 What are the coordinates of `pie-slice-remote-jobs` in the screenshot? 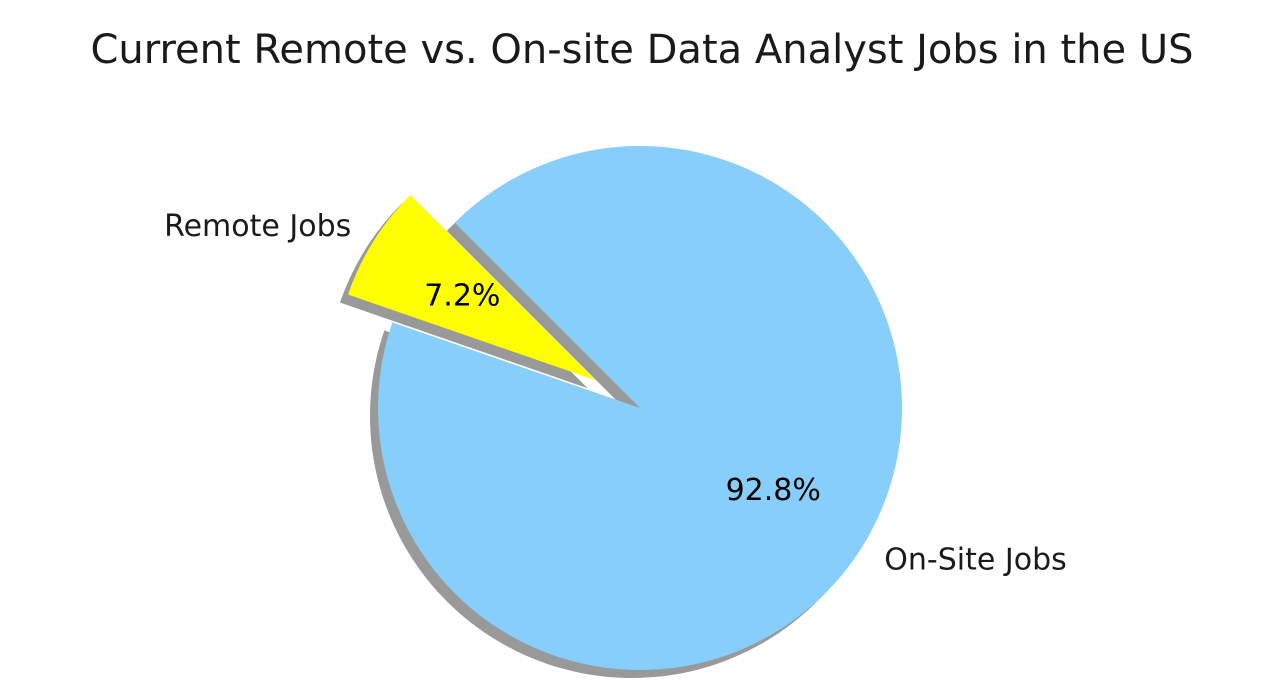 It's located at (471, 287).